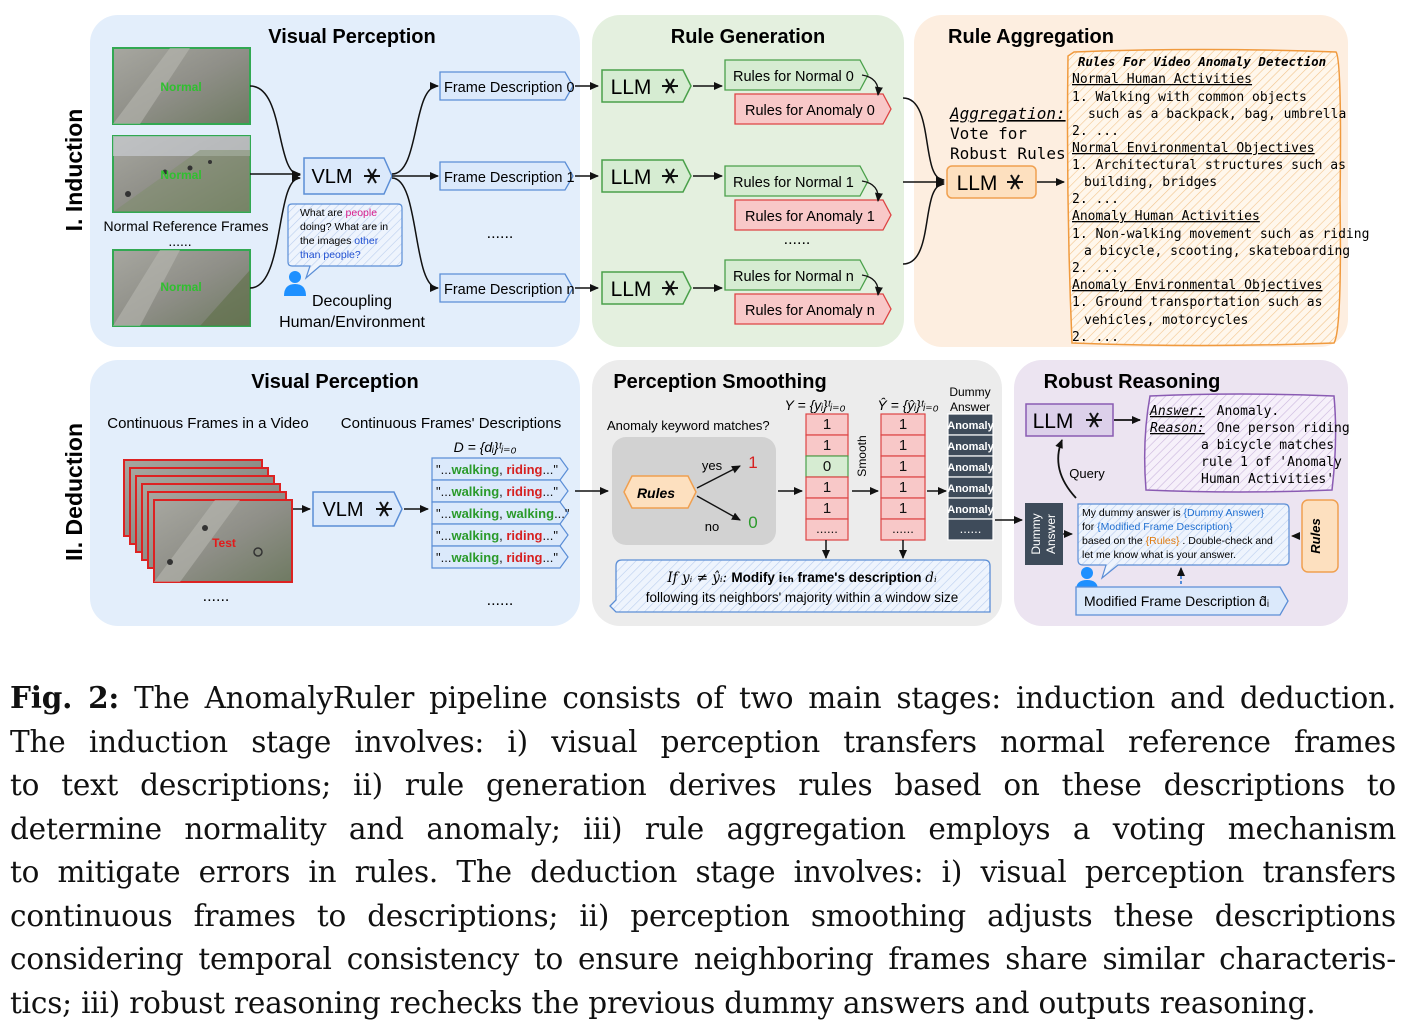 The height and width of the screenshot is (1034, 1406). What do you see at coordinates (815, 405) in the screenshot?
I see `y-equation: Y = {yᵢ}ᵗᵢ₌₀` at bounding box center [815, 405].